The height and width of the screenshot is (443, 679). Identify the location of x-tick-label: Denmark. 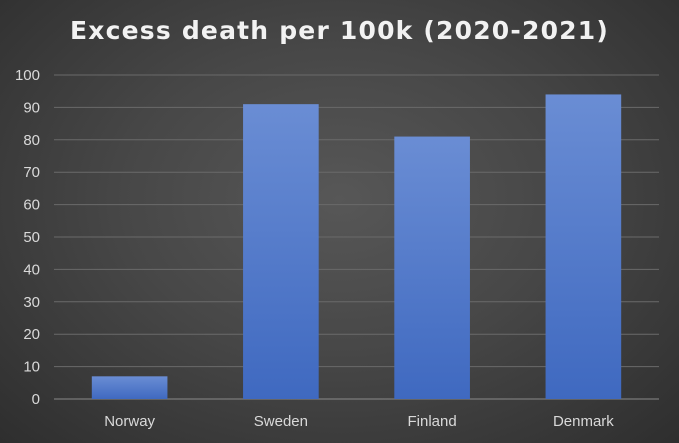
(583, 421).